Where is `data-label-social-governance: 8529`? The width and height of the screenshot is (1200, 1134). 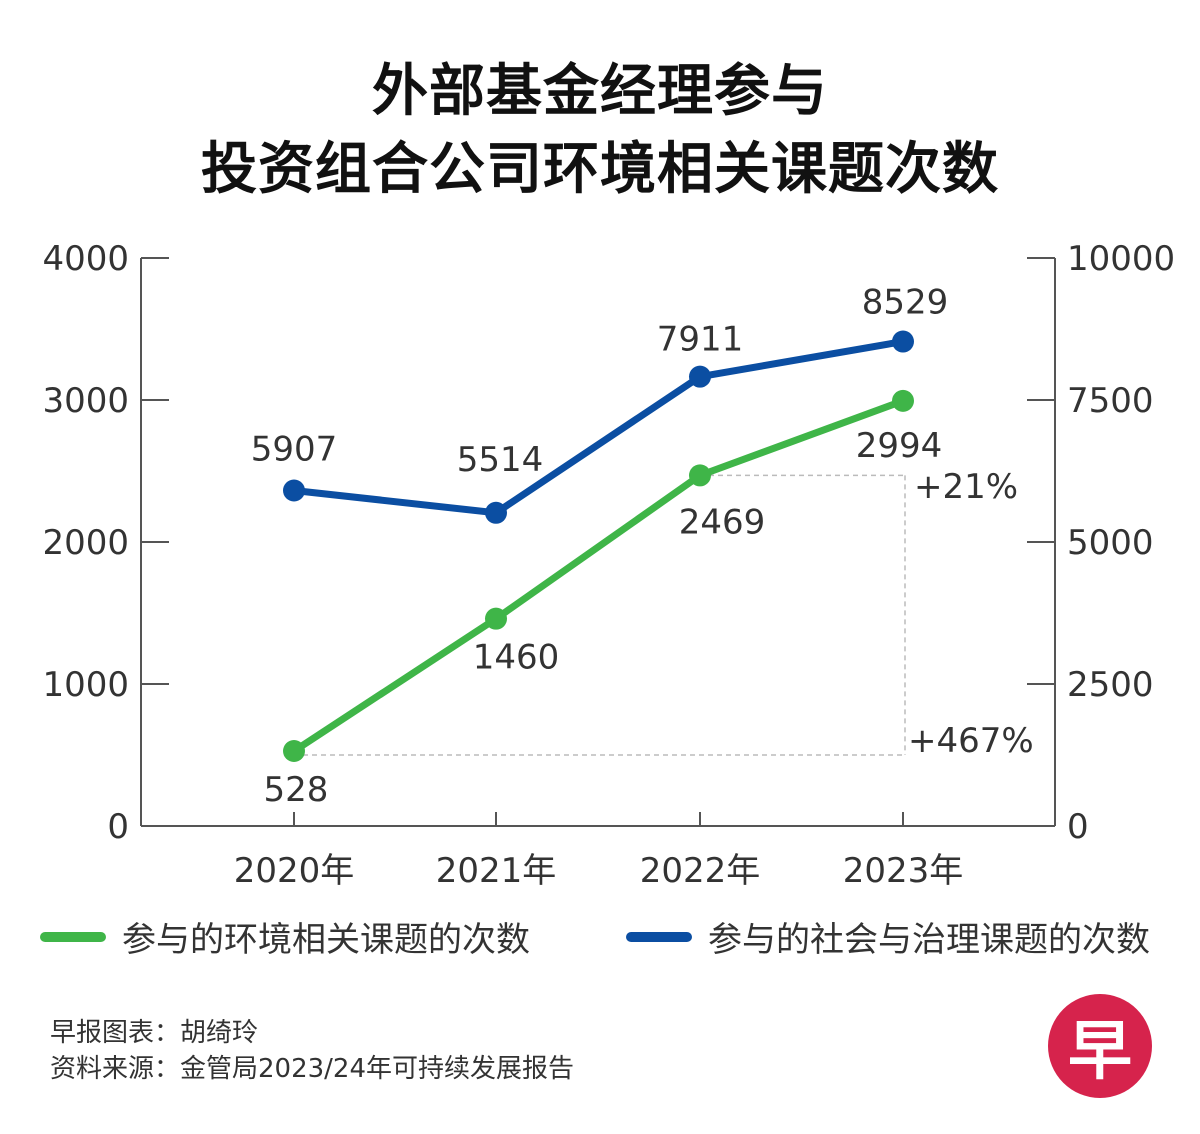 data-label-social-governance: 8529 is located at coordinates (905, 303).